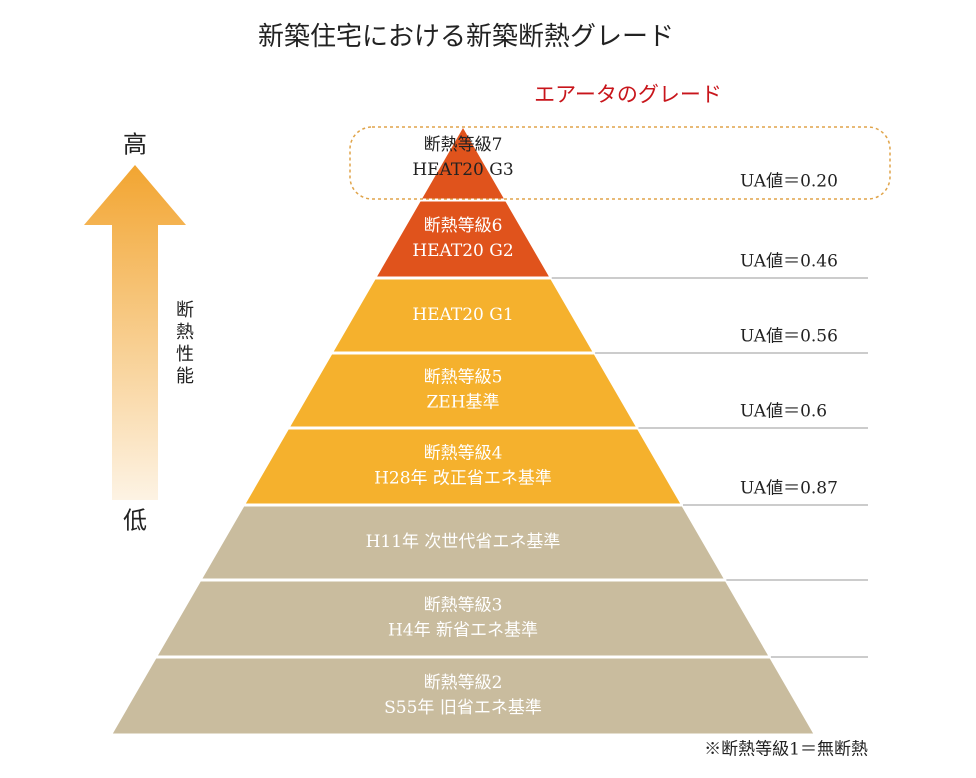  Describe the element at coordinates (463, 708) in the screenshot. I see `level-text: S55年 旧省エネ基準` at that location.